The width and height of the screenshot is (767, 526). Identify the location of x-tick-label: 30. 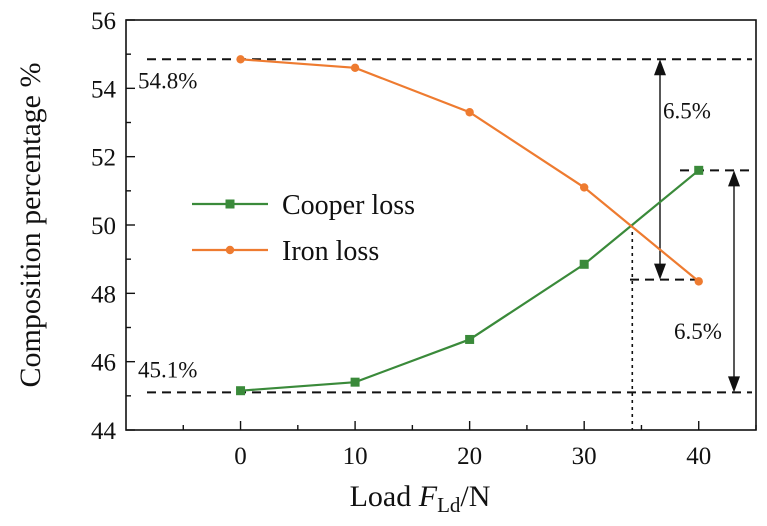
(584, 456).